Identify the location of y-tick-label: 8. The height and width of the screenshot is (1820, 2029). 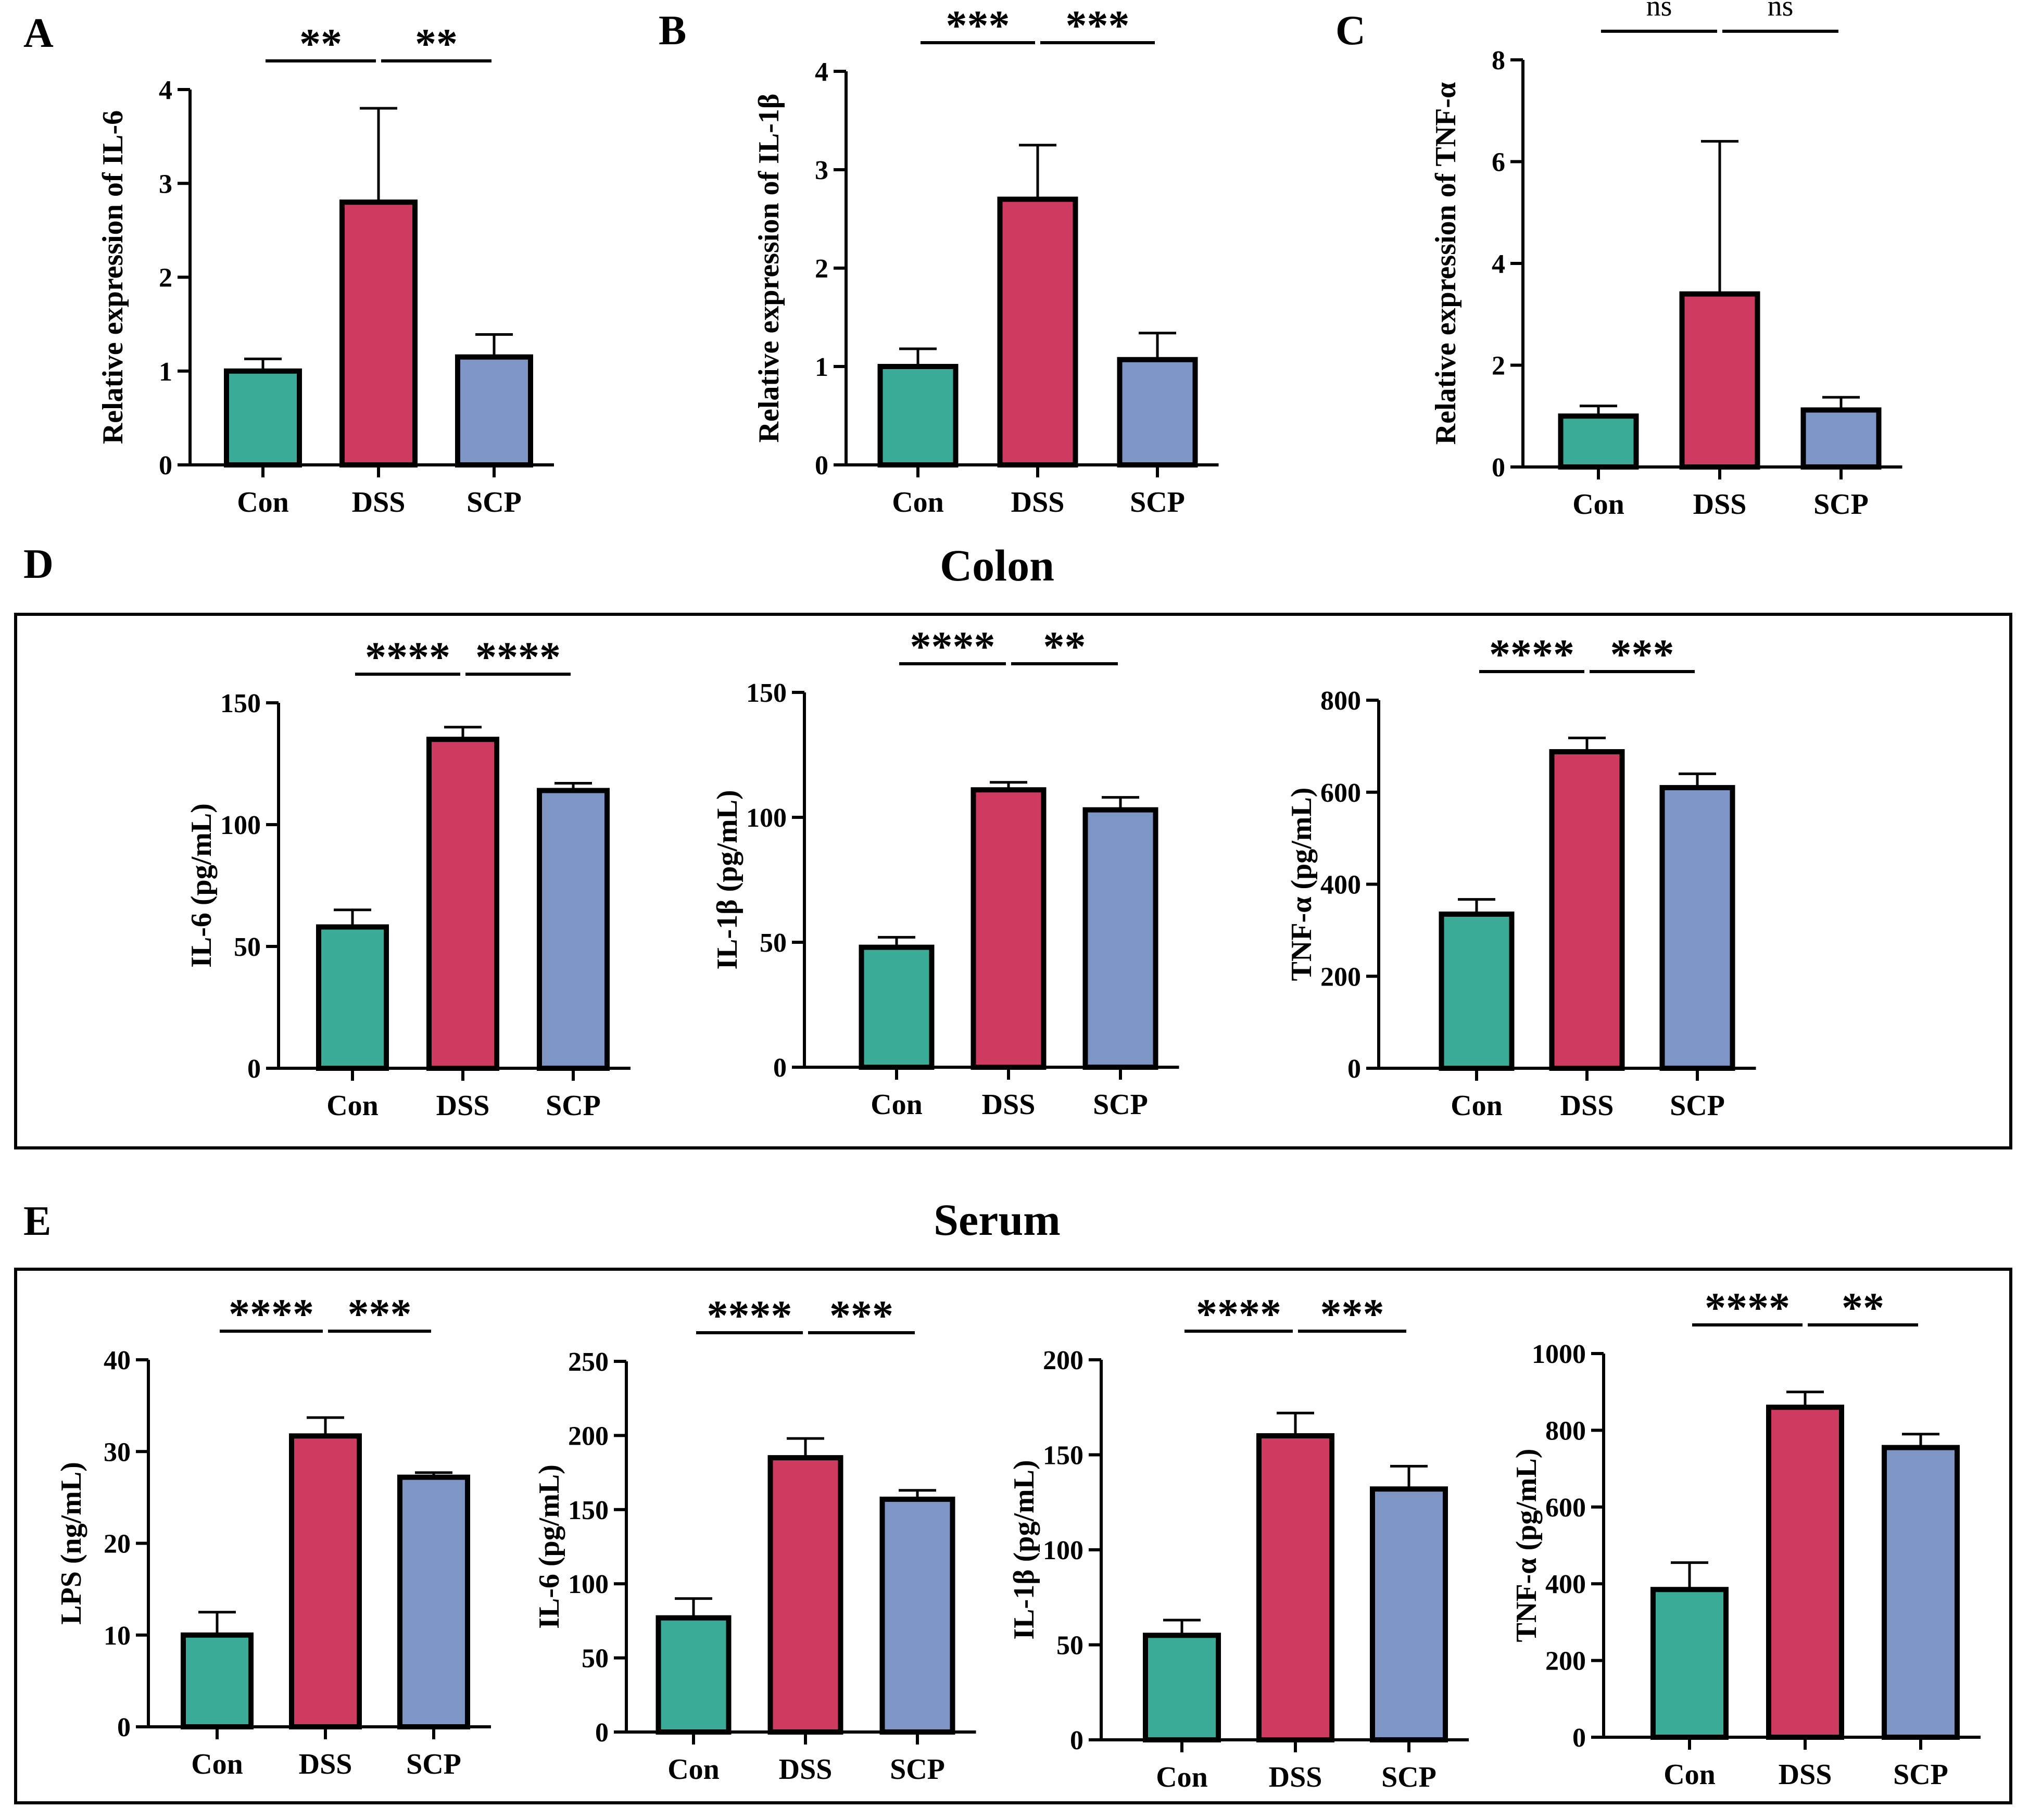
(1498, 61).